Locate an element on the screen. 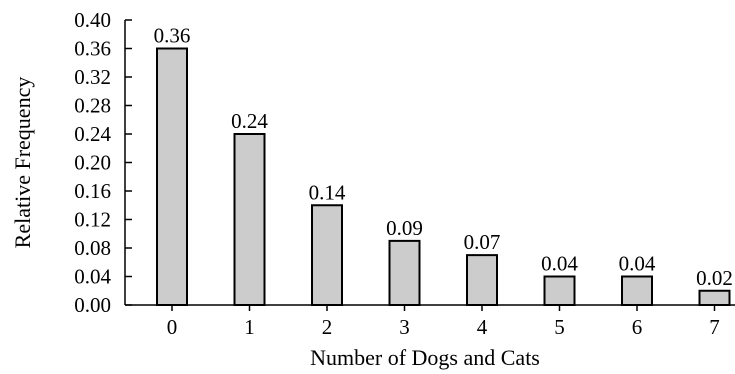 The height and width of the screenshot is (374, 735). y-tick-label: 0.20 is located at coordinates (92, 163).